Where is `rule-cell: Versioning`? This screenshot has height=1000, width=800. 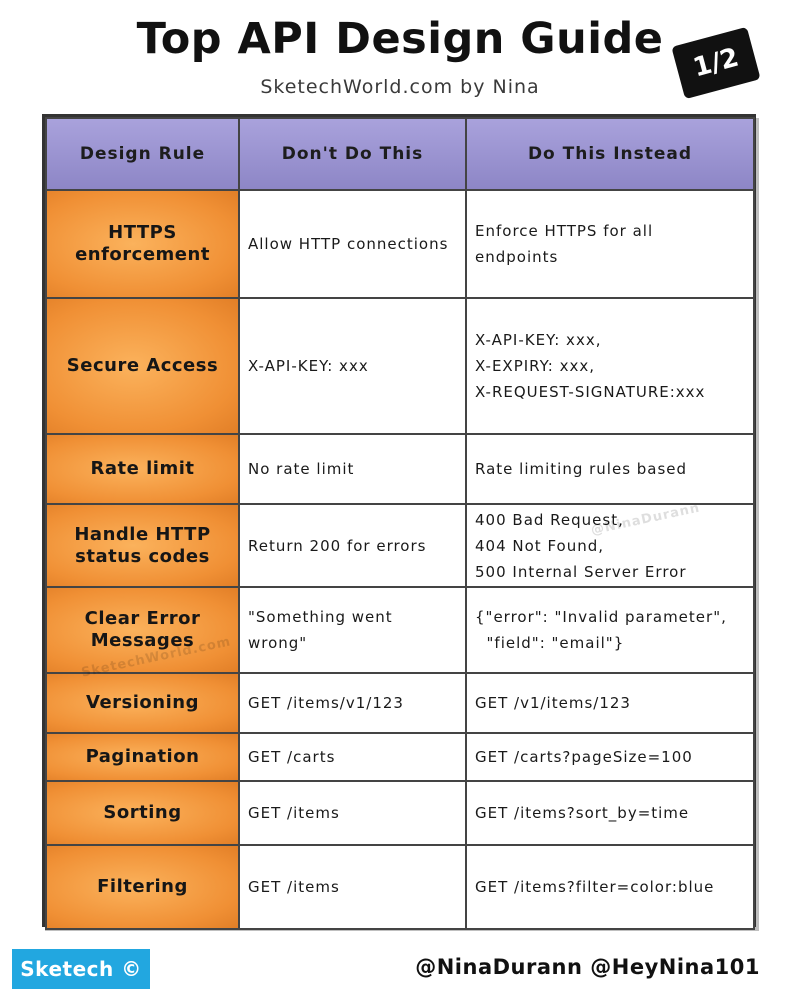 rule-cell: Versioning is located at coordinates (142, 703).